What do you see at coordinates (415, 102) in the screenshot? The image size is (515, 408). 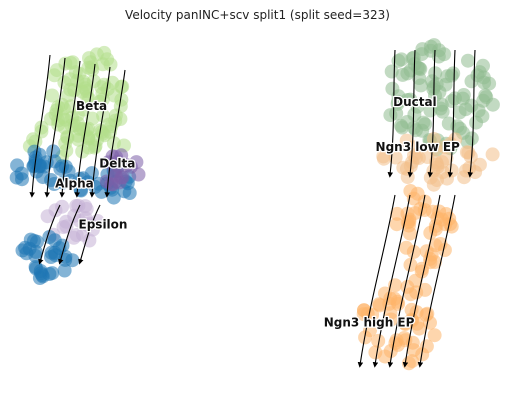 I see `cluster-label-ductal: Ductal` at bounding box center [415, 102].